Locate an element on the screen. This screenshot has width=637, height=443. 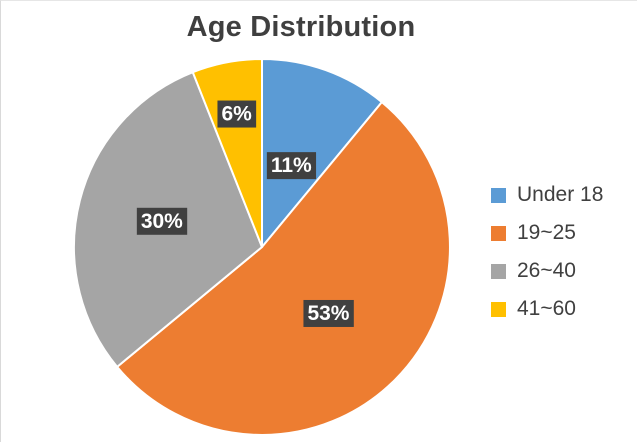
data-label-text-41-60: 6% is located at coordinates (236, 114).